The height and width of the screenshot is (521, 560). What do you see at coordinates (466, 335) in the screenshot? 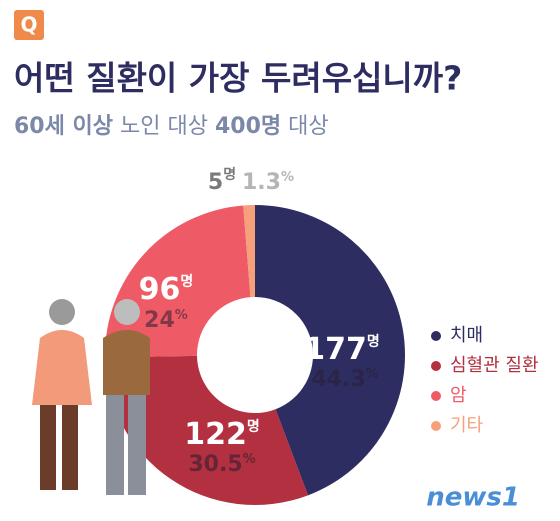
I see `legend-label: 치매` at bounding box center [466, 335].